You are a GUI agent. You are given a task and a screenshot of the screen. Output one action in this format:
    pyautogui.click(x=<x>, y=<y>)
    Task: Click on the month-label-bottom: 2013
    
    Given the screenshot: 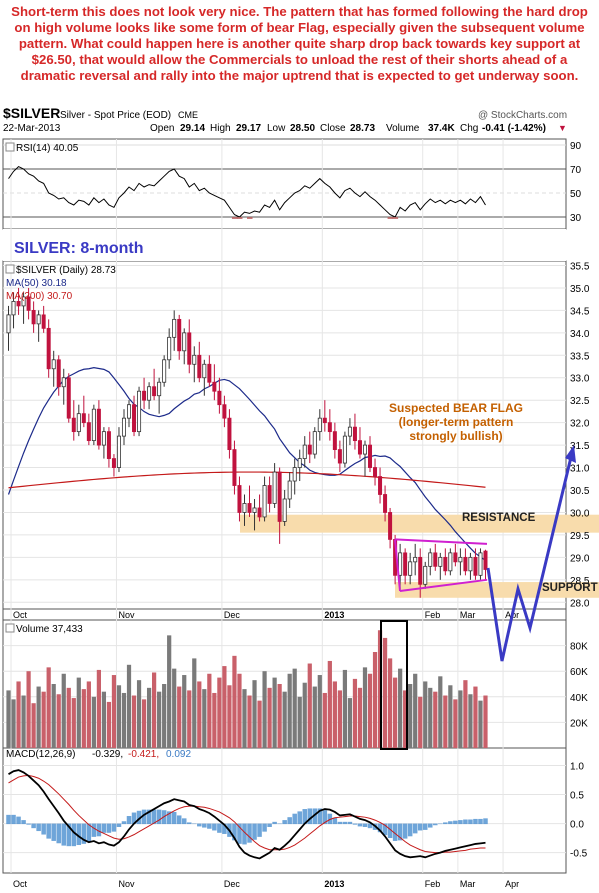 What is the action you would take?
    pyautogui.click(x=334, y=884)
    